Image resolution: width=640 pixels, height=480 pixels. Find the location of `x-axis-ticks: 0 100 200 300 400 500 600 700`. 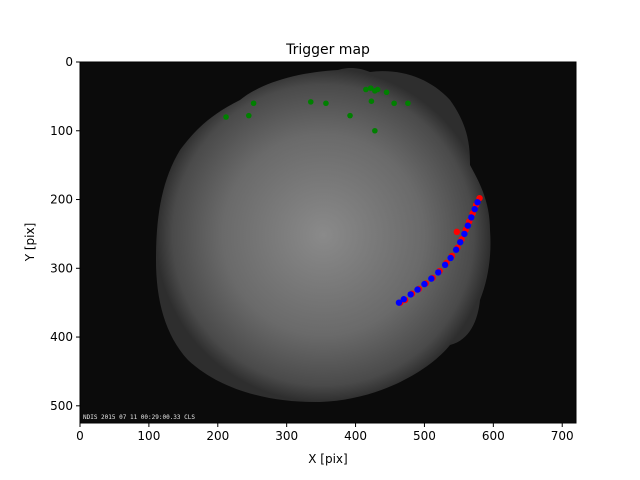

x-axis-ticks: 0 100 200 300 400 500 600 700 is located at coordinates (325, 433).